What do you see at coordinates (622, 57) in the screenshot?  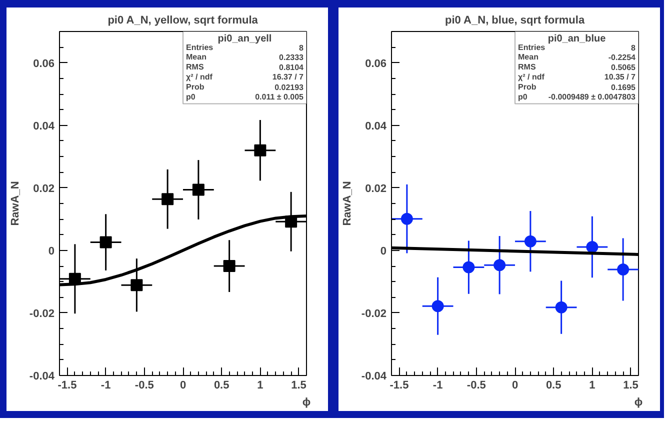 I see `annotation: -0.2254` at bounding box center [622, 57].